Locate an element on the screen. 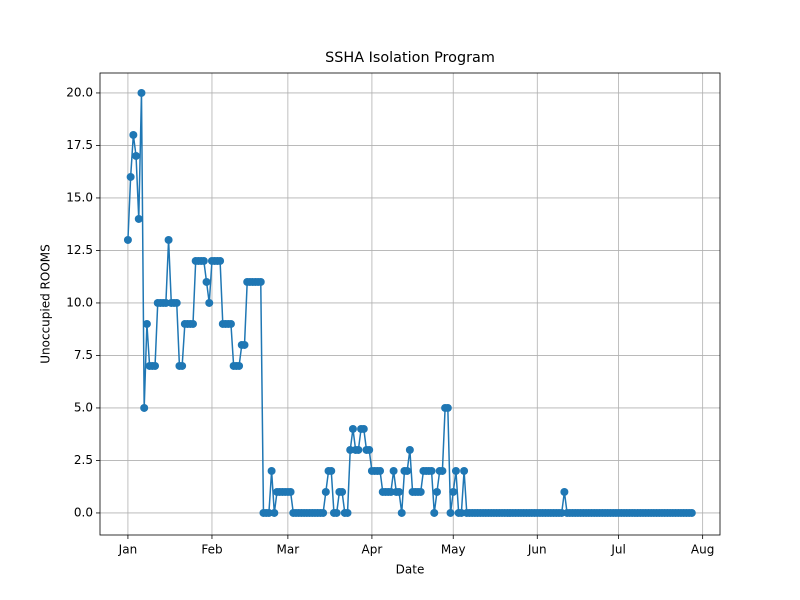 Image resolution: width=800 pixels, height=600 pixels. x-tick-label: Mar is located at coordinates (288, 550).